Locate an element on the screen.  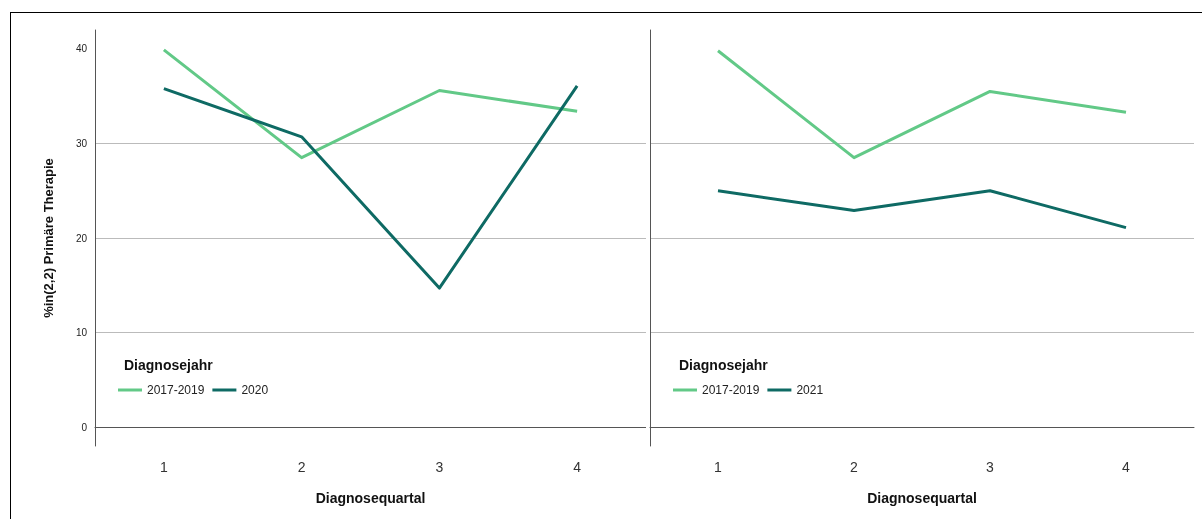
y-axis-title: %in(2,2) Primäre Therapie is located at coordinates (48, 238).